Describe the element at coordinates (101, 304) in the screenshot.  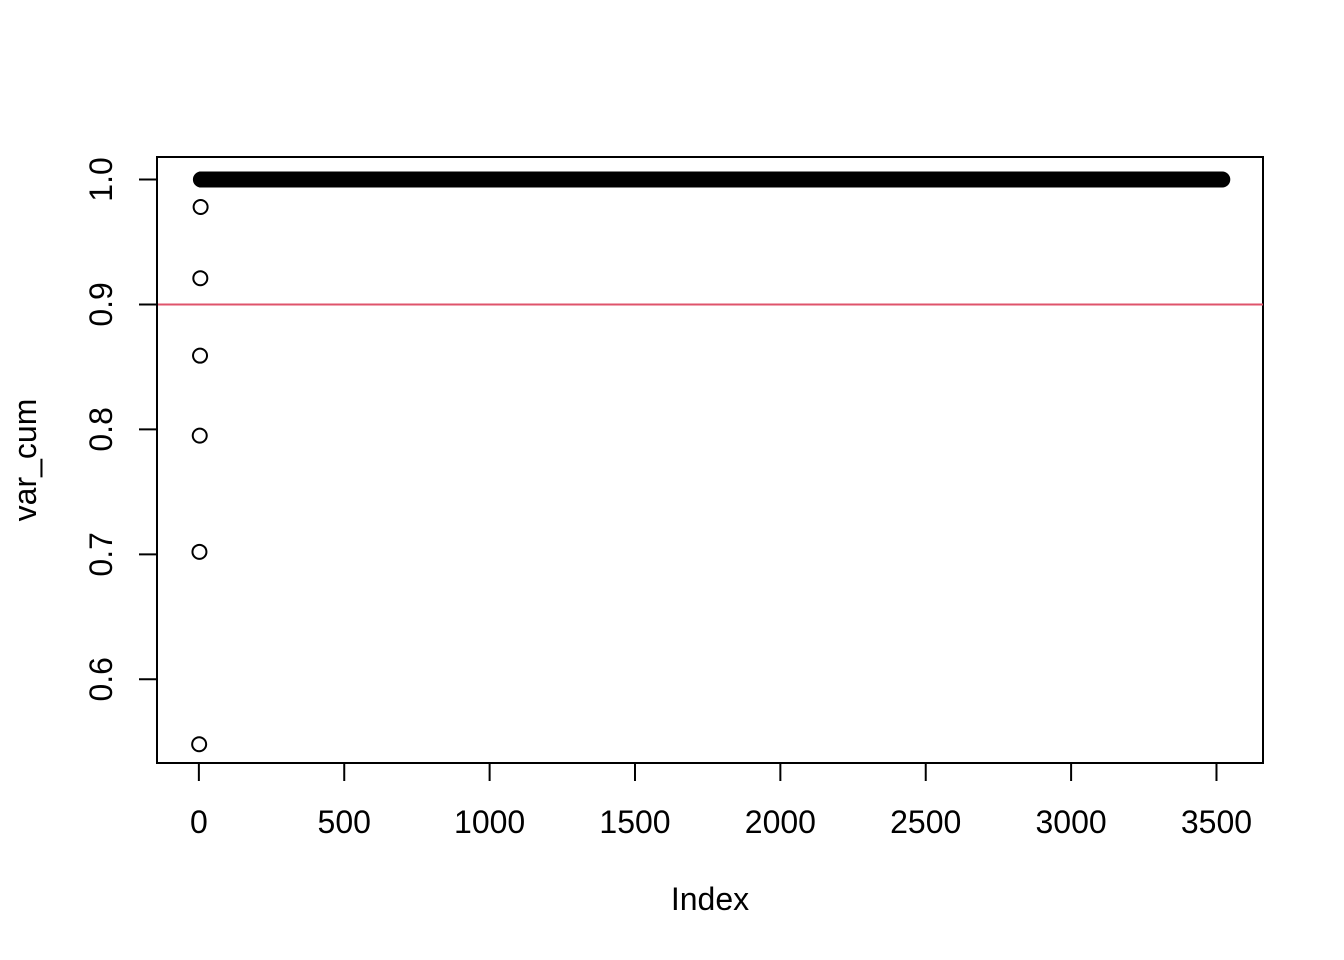
I see `y-tick-label: 0.9` at that location.